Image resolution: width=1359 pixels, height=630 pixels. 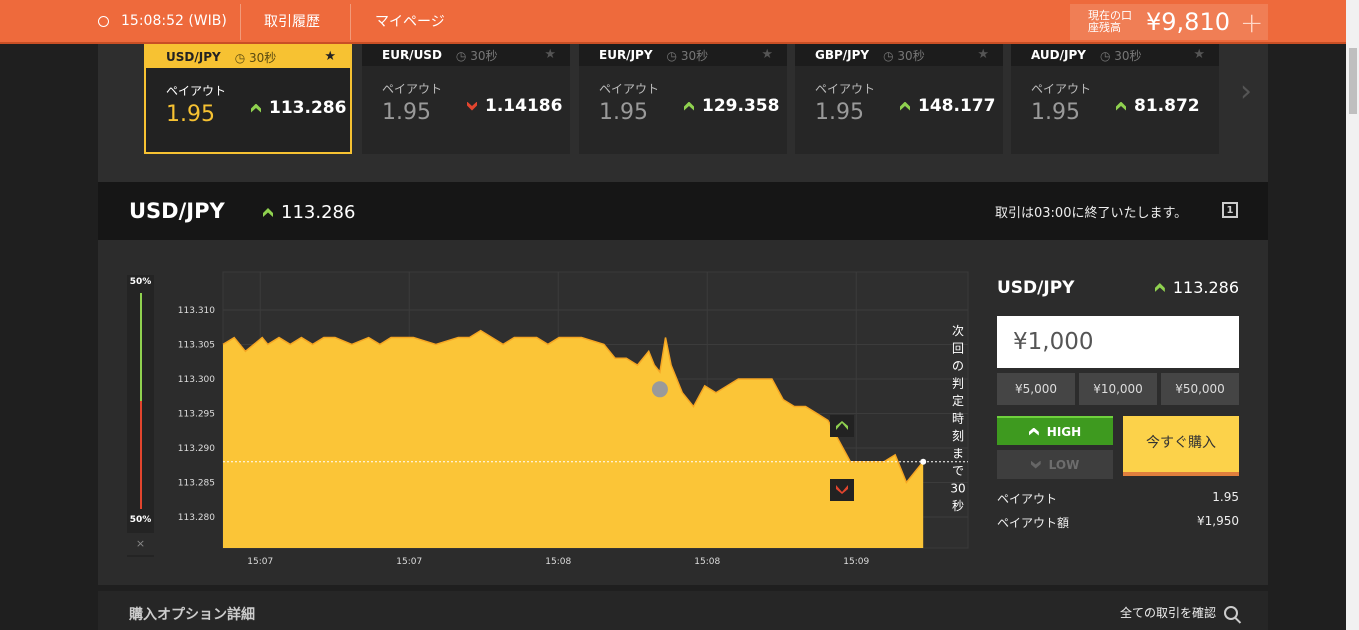 What do you see at coordinates (683, 99) in the screenshot?
I see `ticker-card-eurjpy: EUR/JPY ◷ 30秒 ★ ペイアウト 1.95 129.358` at bounding box center [683, 99].